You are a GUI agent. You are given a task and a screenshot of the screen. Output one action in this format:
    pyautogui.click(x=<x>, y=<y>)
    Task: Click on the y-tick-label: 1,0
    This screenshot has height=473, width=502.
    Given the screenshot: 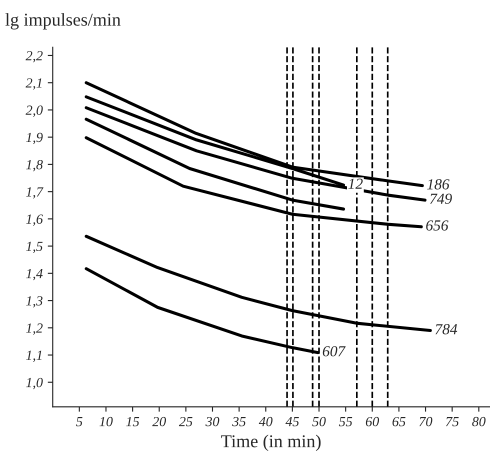 What is the action you would take?
    pyautogui.click(x=34, y=384)
    